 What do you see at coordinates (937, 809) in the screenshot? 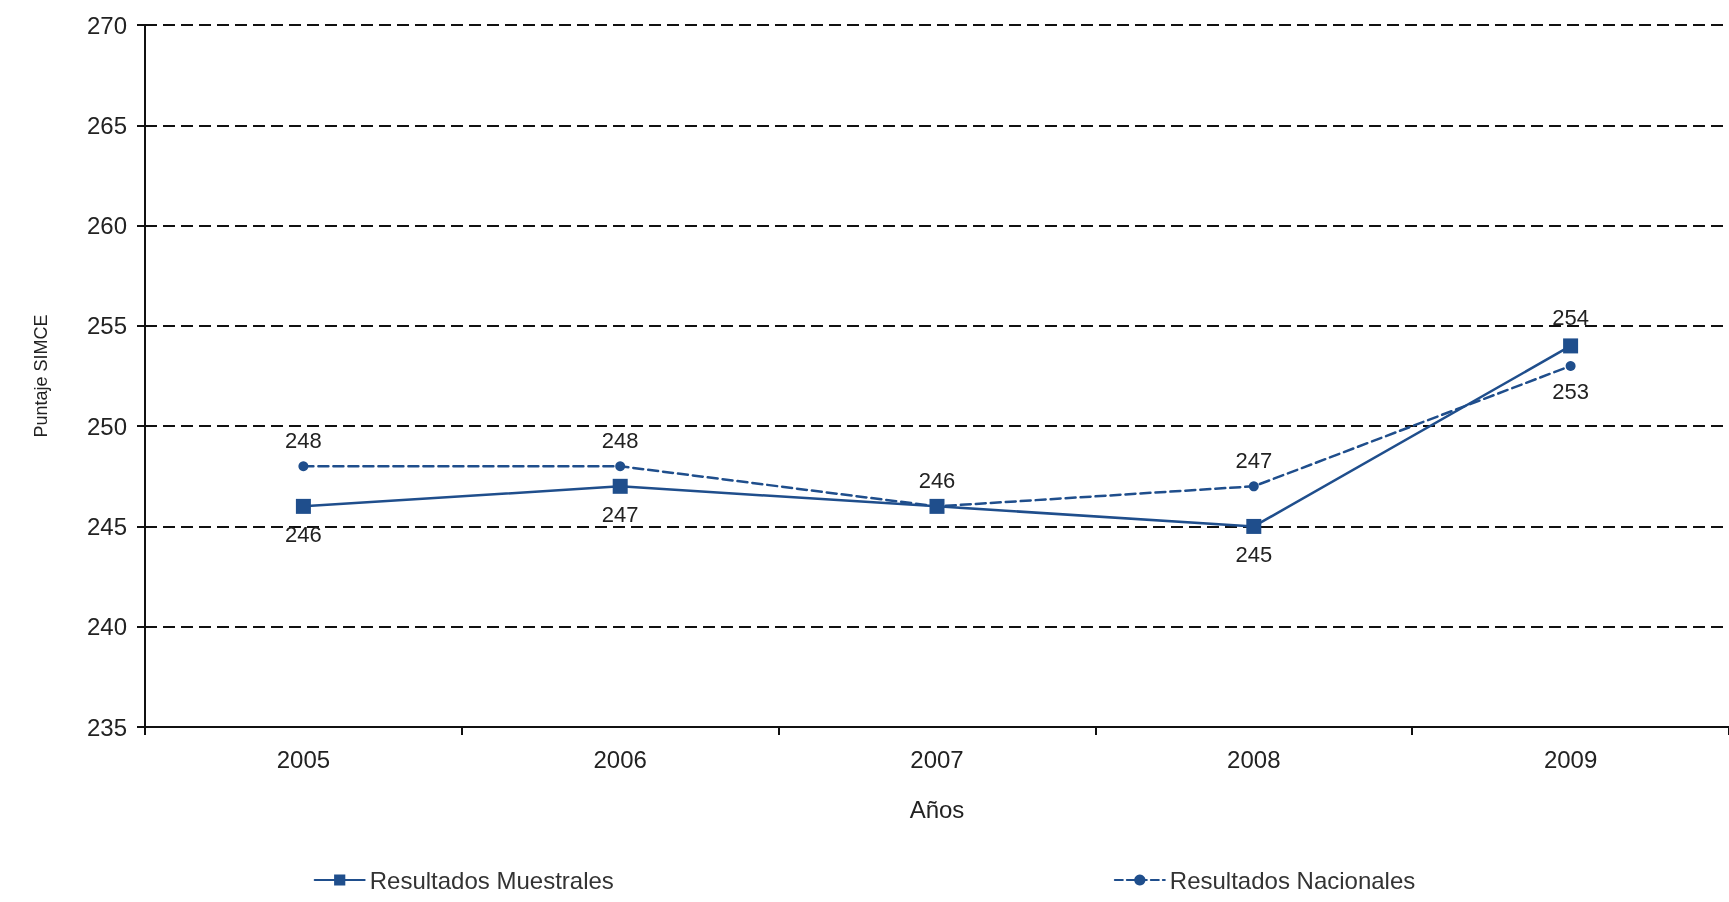
I see `x-axis-title: Años` at bounding box center [937, 809].